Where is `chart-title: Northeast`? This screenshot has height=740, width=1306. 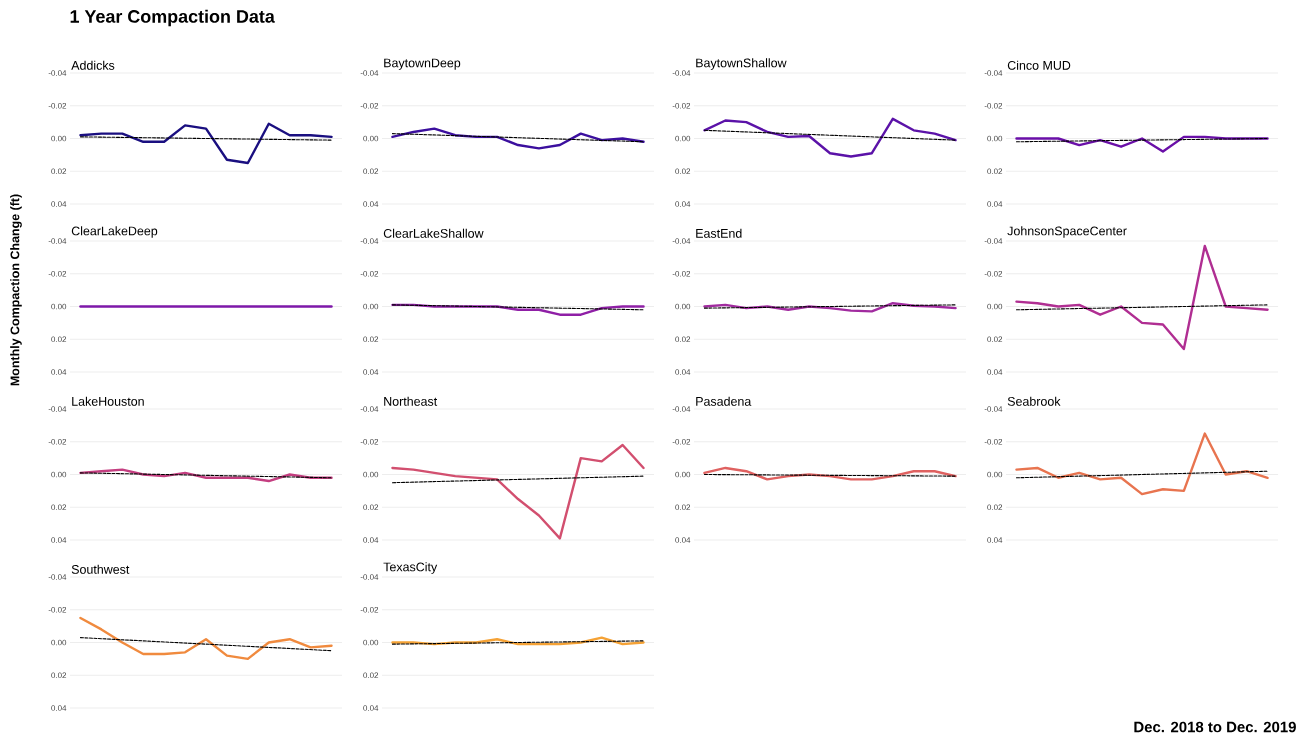 chart-title: Northeast is located at coordinates (411, 401).